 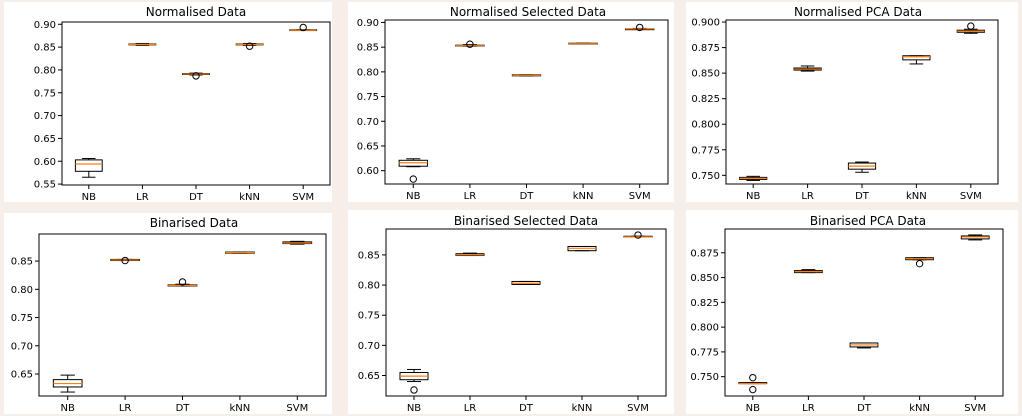 What do you see at coordinates (705, 48) in the screenshot?
I see `y-tick-label: 0.875` at bounding box center [705, 48].